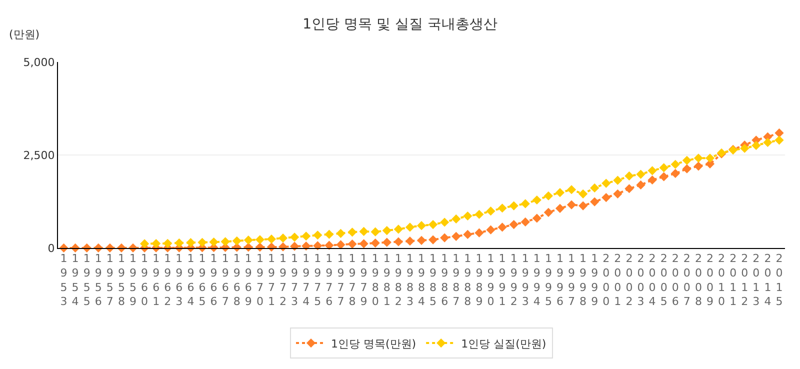 This screenshot has width=800, height=369. What do you see at coordinates (606, 280) in the screenshot?
I see `x-tick-label: 2000` at bounding box center [606, 280].